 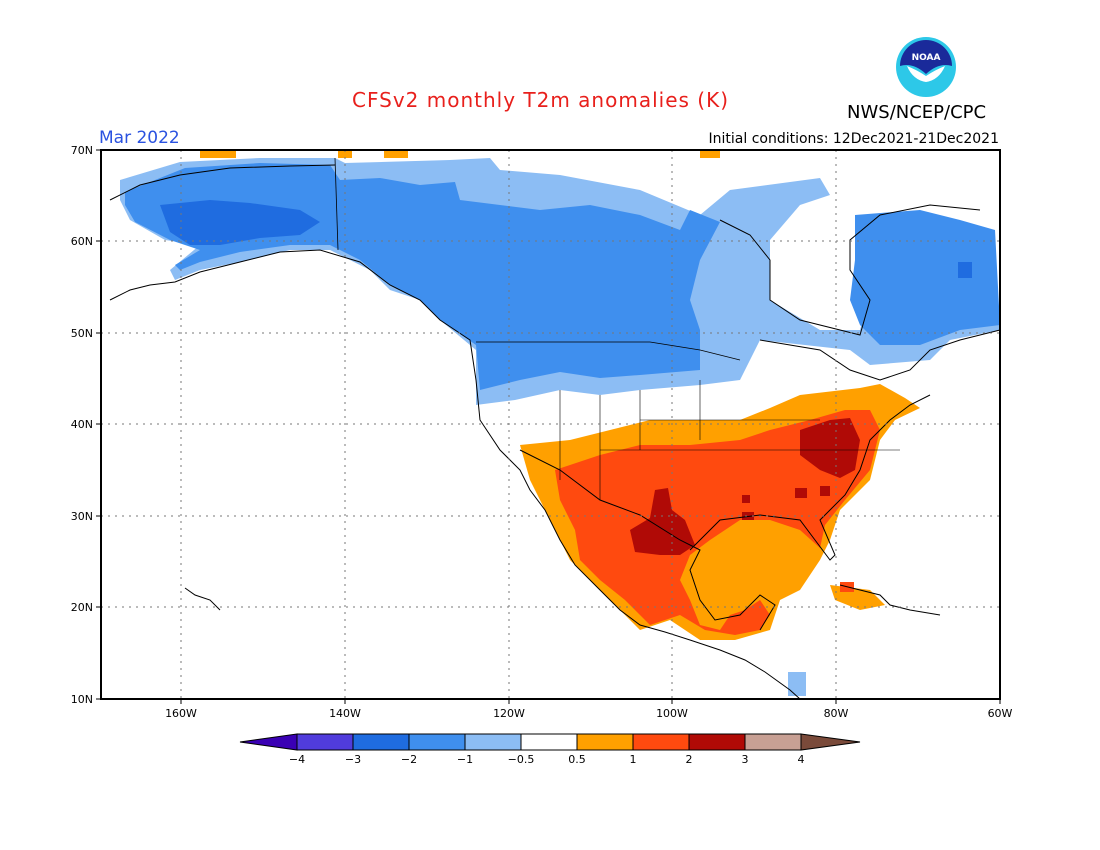 What do you see at coordinates (830, 448) in the screenshot?
I see `field-dark-red-east` at bounding box center [830, 448].